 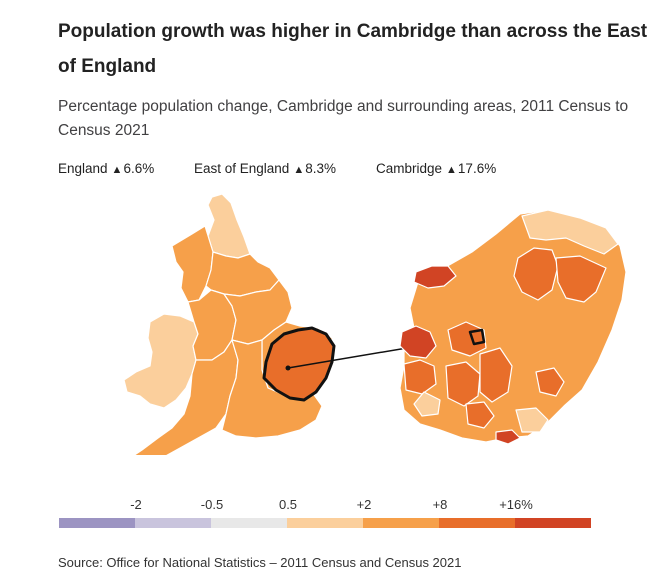 I want to click on district-north-norfolk, so click(x=570, y=232).